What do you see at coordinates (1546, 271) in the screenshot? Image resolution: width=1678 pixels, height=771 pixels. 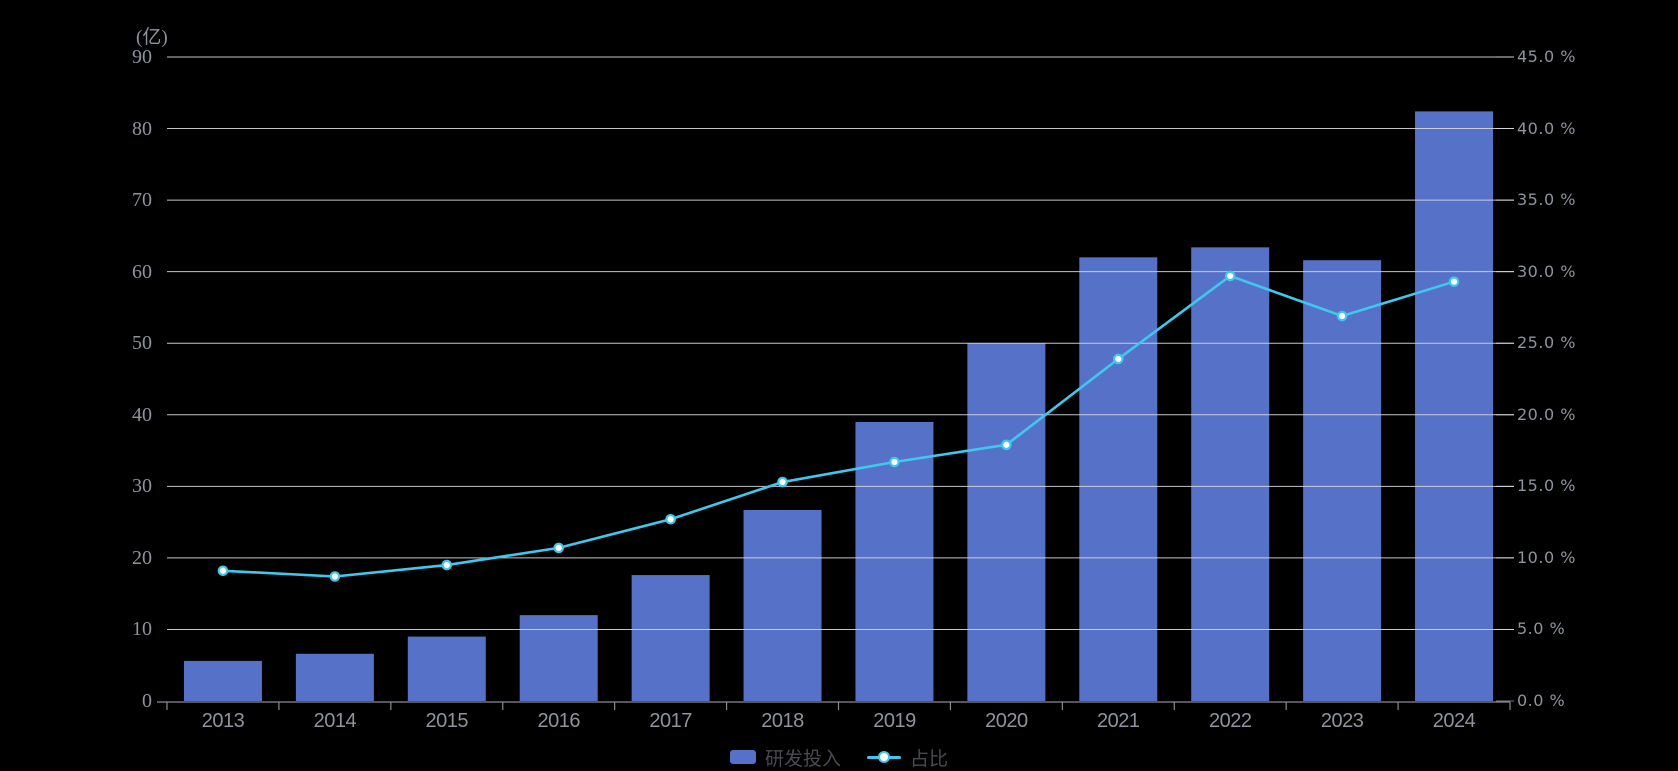 I see `right-axis-tick-30: 30.0 %` at bounding box center [1546, 271].